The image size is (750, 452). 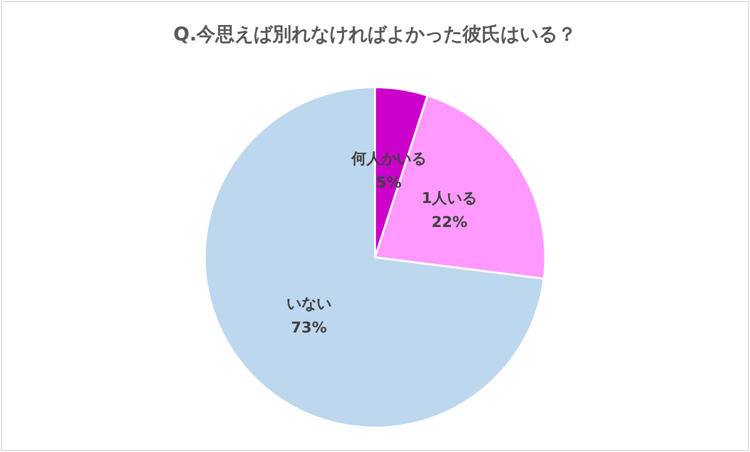 What do you see at coordinates (450, 198) in the screenshot?
I see `slice-label: 1人いる` at bounding box center [450, 198].